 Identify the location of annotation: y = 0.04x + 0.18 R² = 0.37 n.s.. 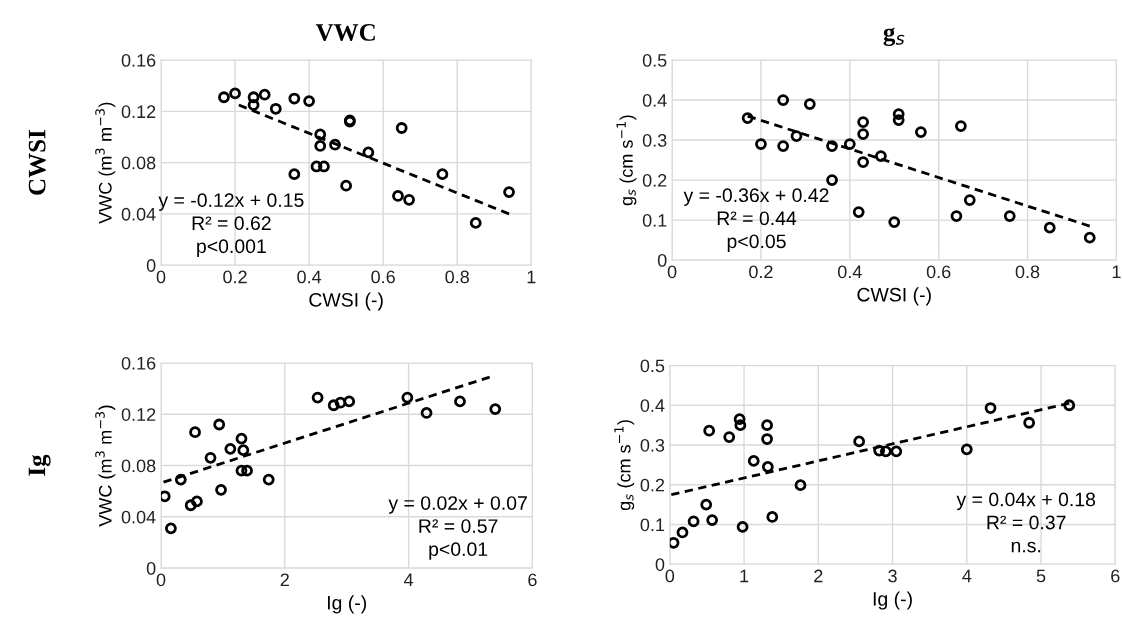
(1026, 522).